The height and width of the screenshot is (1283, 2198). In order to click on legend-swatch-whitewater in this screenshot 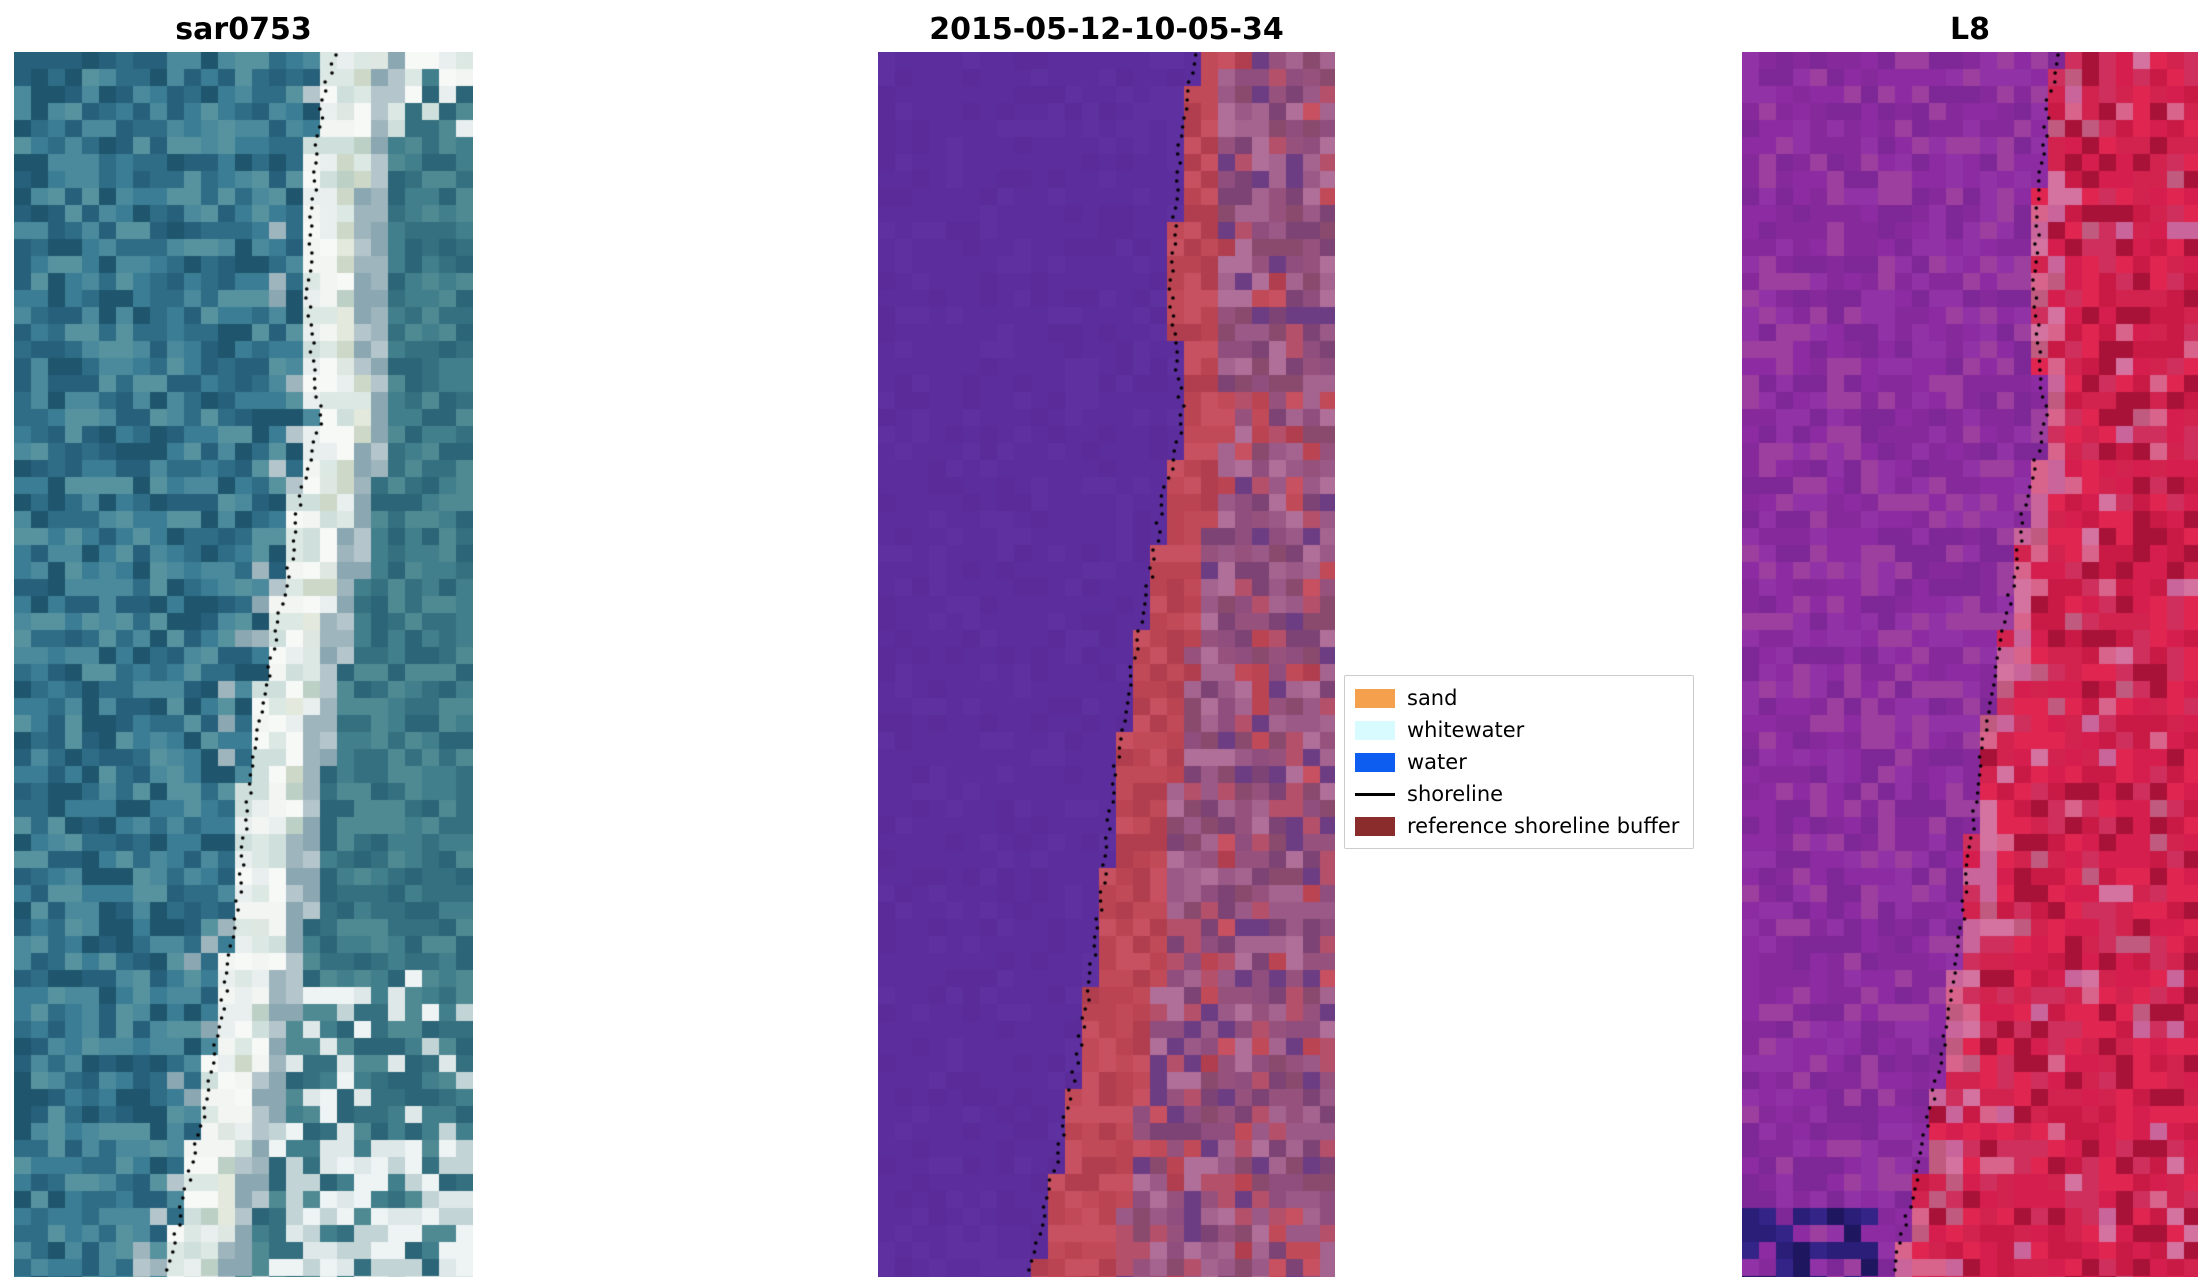, I will do `click(1375, 730)`.